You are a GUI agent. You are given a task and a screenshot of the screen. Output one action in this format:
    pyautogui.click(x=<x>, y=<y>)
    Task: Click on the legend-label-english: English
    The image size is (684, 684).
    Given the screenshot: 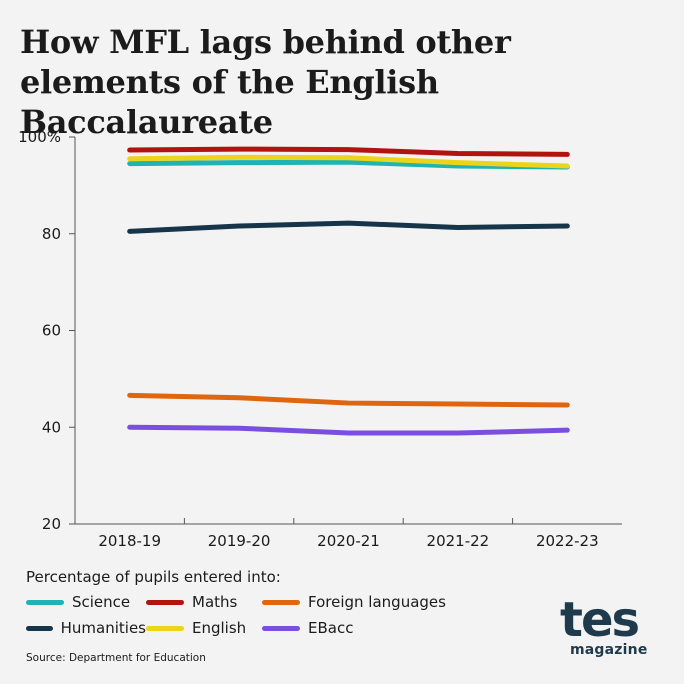 What is the action you would take?
    pyautogui.click(x=219, y=628)
    